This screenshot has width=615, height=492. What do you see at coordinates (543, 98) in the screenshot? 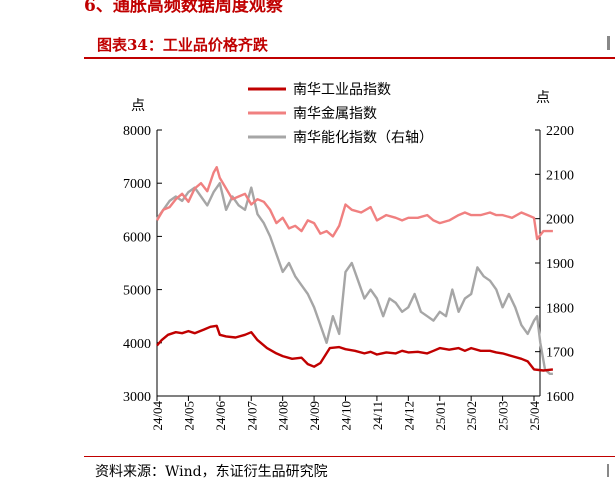
I see `right-axis-unit: 点` at bounding box center [543, 98].